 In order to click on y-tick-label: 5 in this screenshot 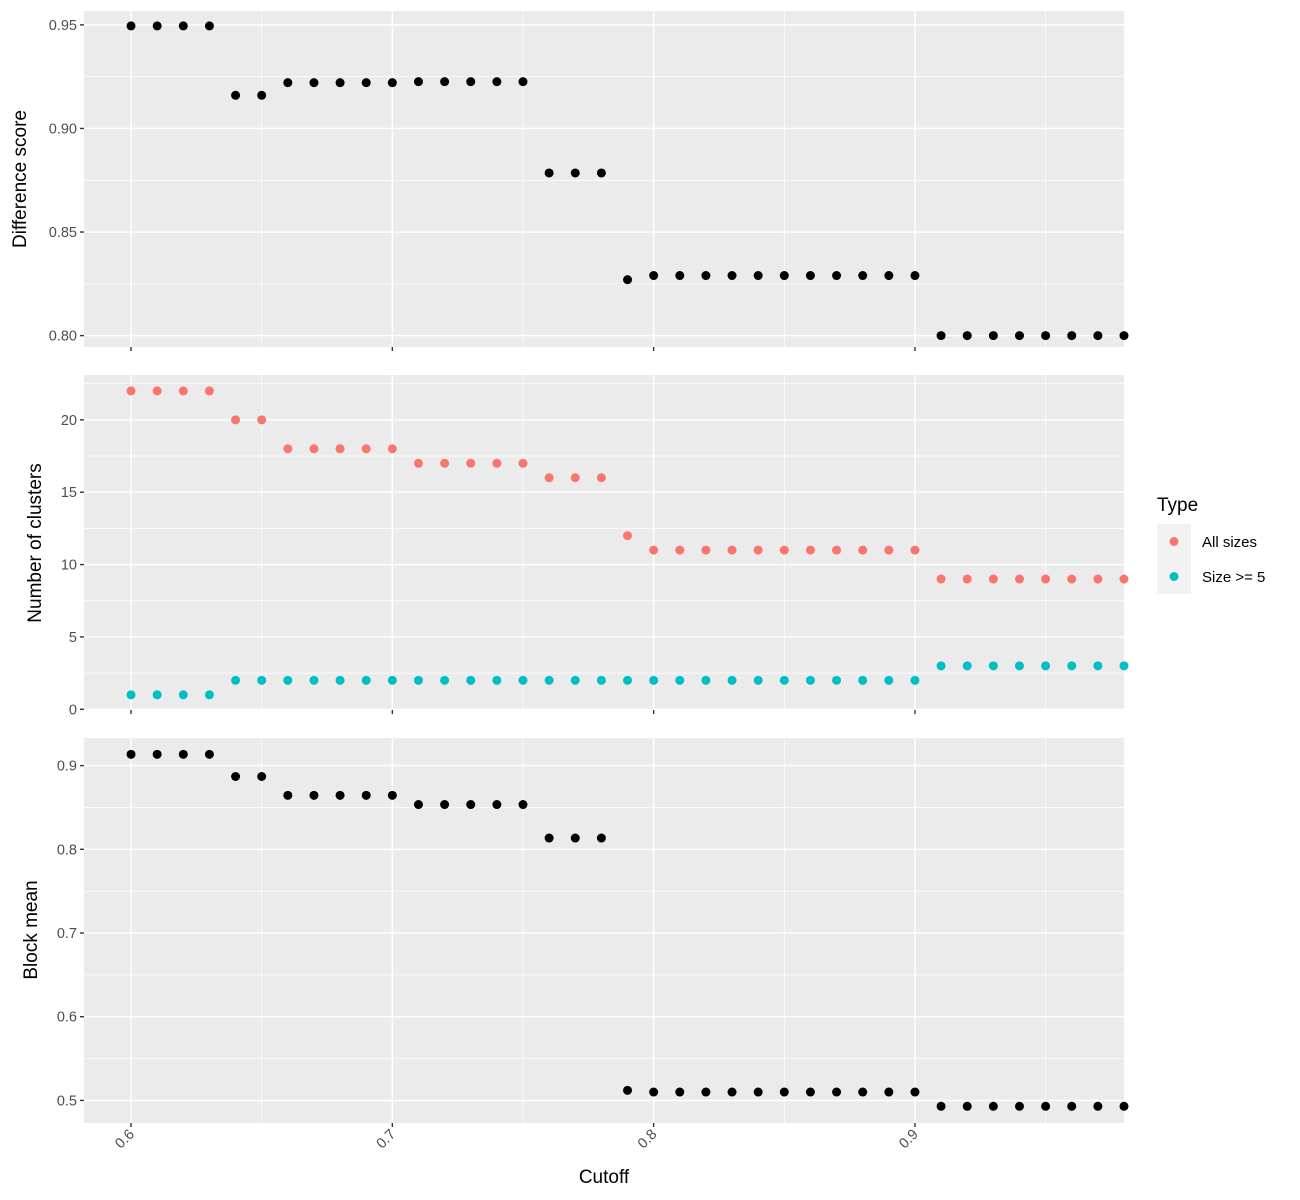, I will do `click(73, 638)`.